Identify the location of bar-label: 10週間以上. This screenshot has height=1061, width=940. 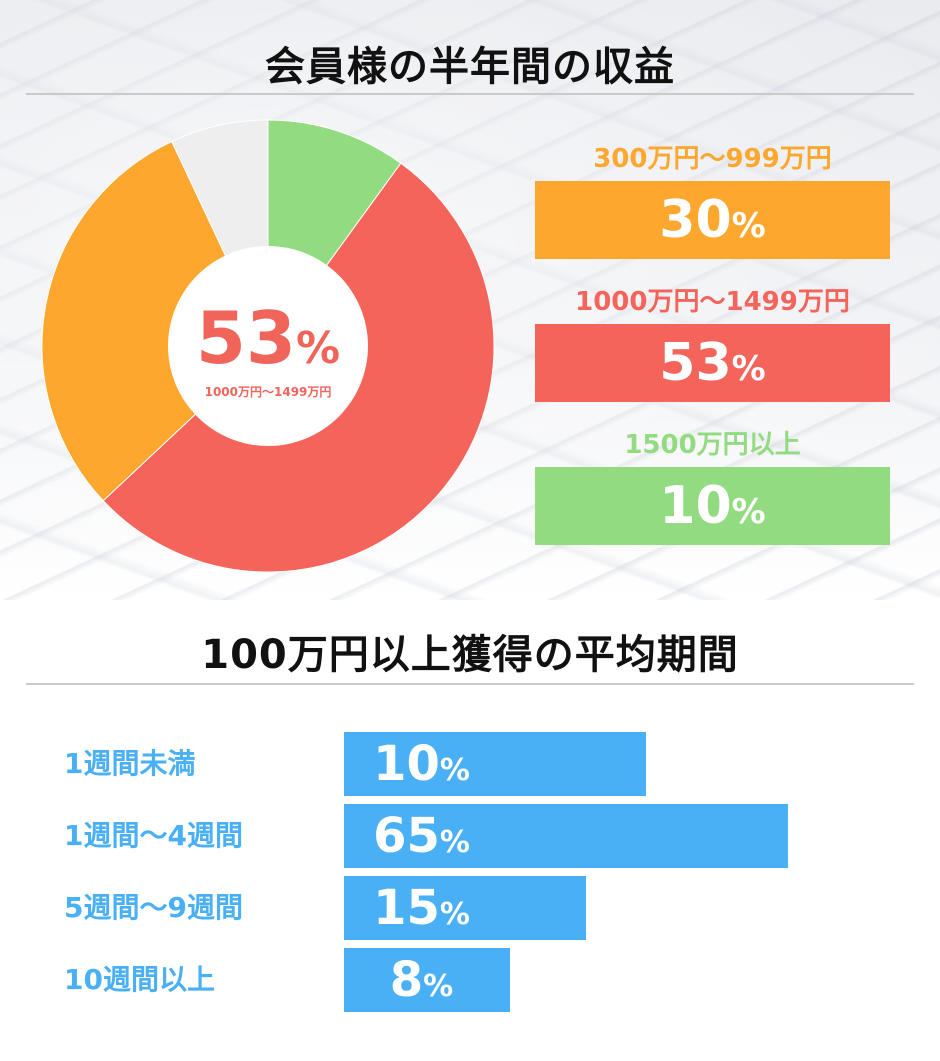
(139, 979).